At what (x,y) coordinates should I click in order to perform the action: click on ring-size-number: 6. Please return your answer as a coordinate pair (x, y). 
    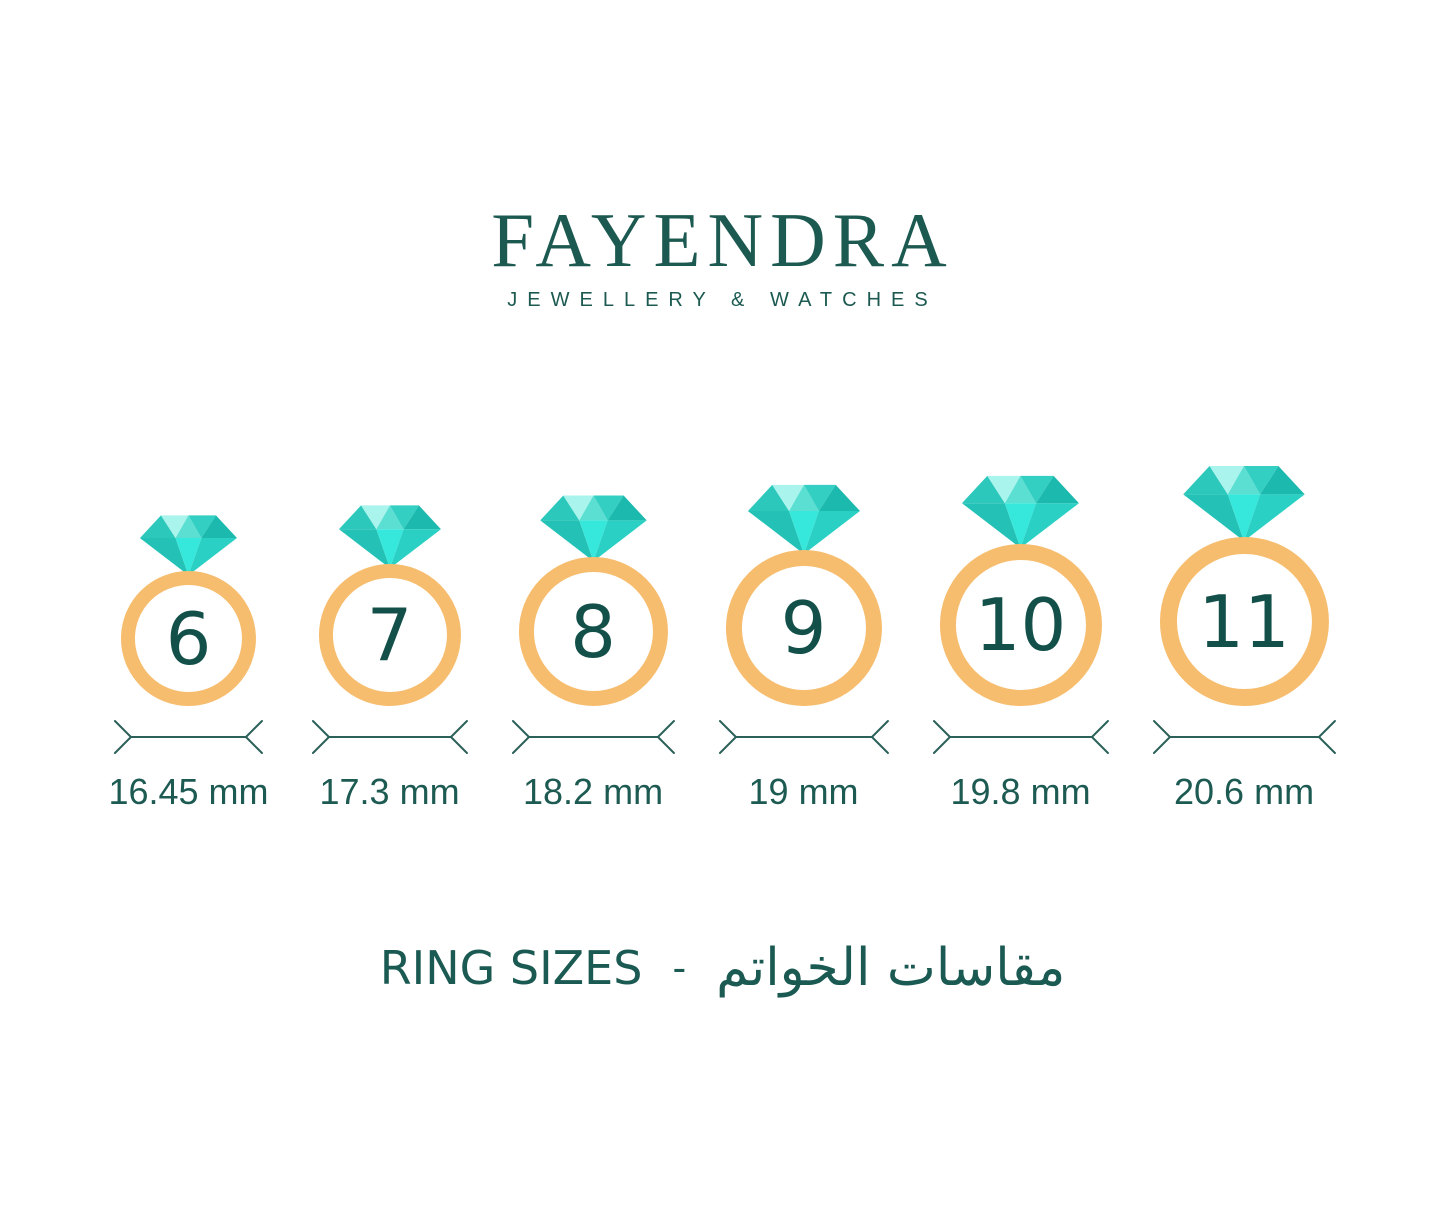
    Looking at the image, I should click on (188, 638).